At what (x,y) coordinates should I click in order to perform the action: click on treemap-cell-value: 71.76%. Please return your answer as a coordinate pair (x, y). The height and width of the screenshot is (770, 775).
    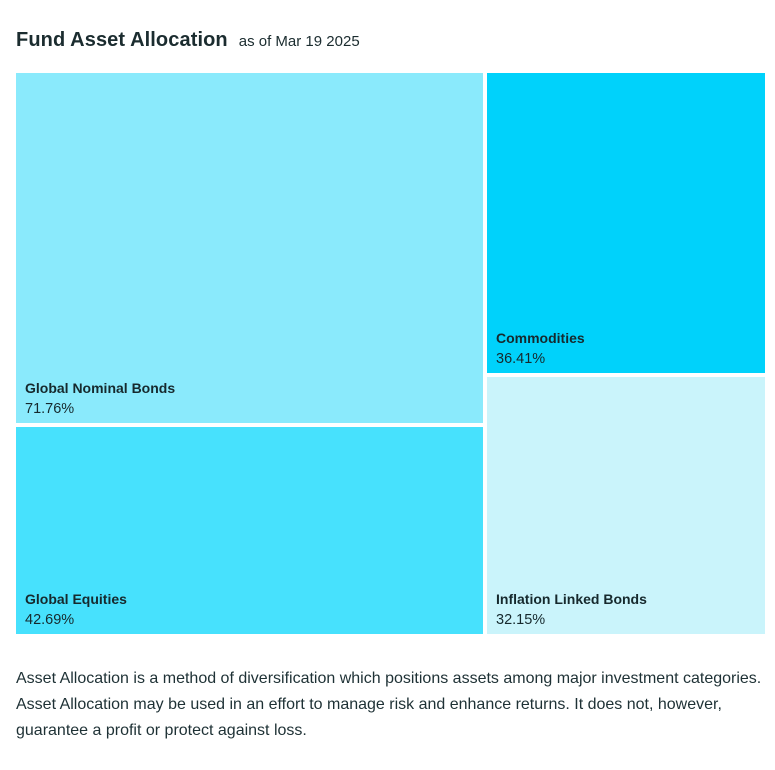
    Looking at the image, I should click on (50, 409).